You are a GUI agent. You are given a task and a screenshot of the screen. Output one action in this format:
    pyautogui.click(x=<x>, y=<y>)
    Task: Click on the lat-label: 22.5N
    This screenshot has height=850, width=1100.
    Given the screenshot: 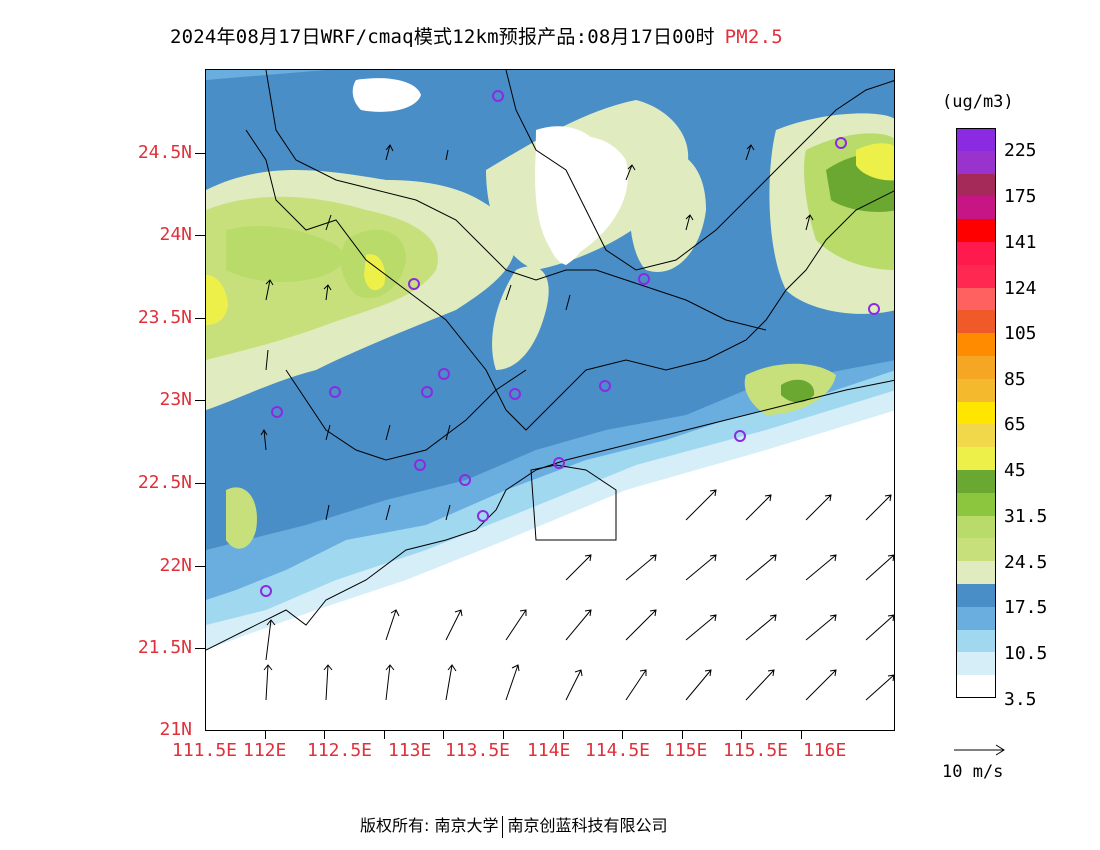 What is the action you would take?
    pyautogui.click(x=164, y=482)
    